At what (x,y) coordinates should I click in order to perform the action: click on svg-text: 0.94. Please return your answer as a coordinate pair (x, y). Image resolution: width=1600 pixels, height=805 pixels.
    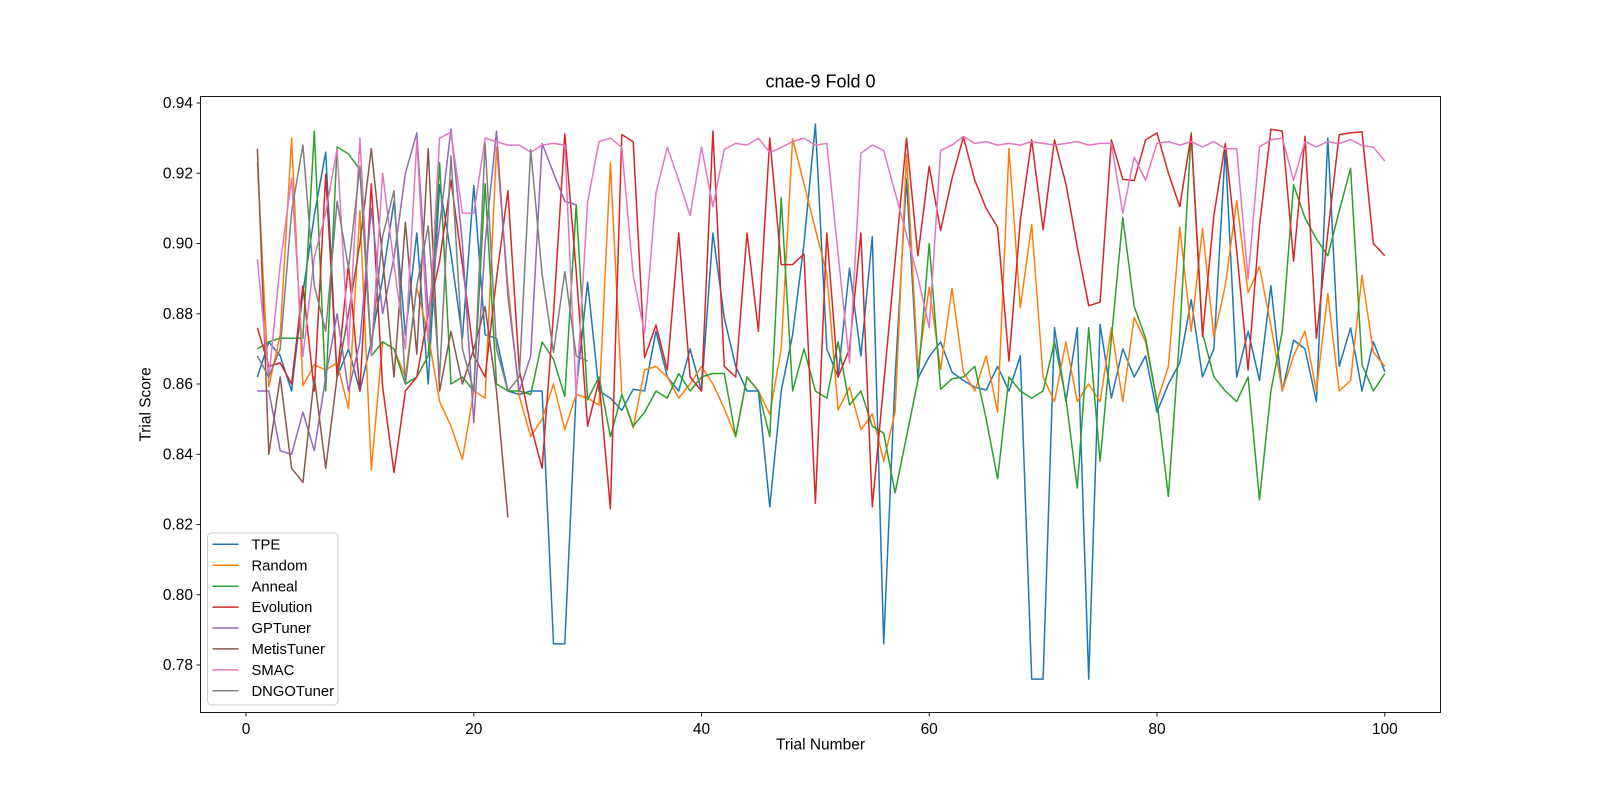
    Looking at the image, I should click on (178, 103).